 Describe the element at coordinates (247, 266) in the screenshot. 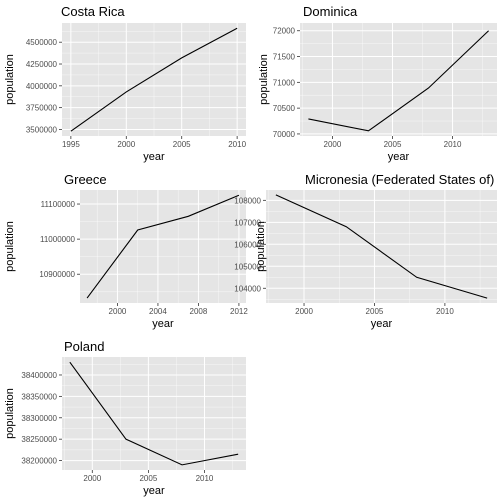

I see `y-tick-label: 105000` at that location.